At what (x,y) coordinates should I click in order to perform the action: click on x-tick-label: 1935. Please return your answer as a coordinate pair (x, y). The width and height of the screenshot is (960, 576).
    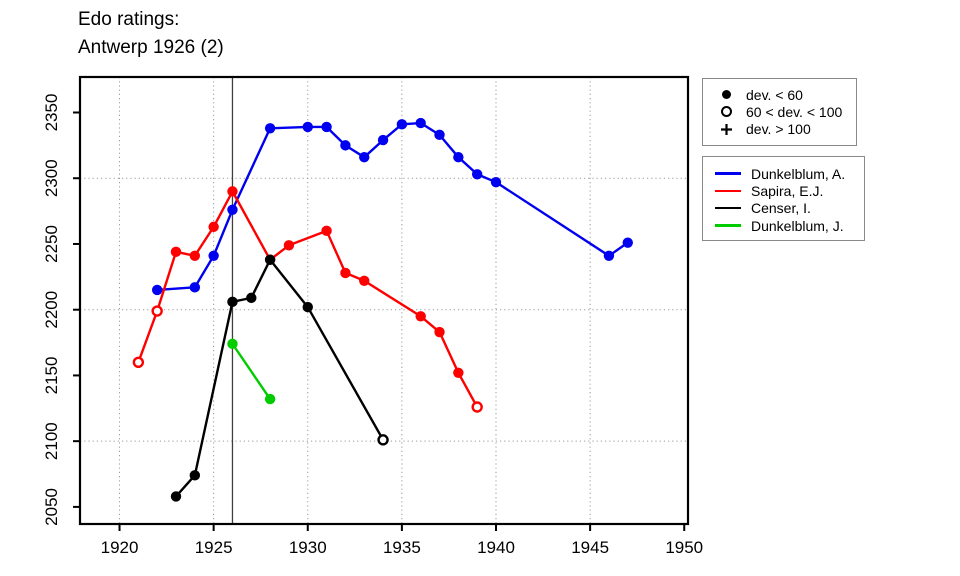
    Looking at the image, I should click on (402, 547).